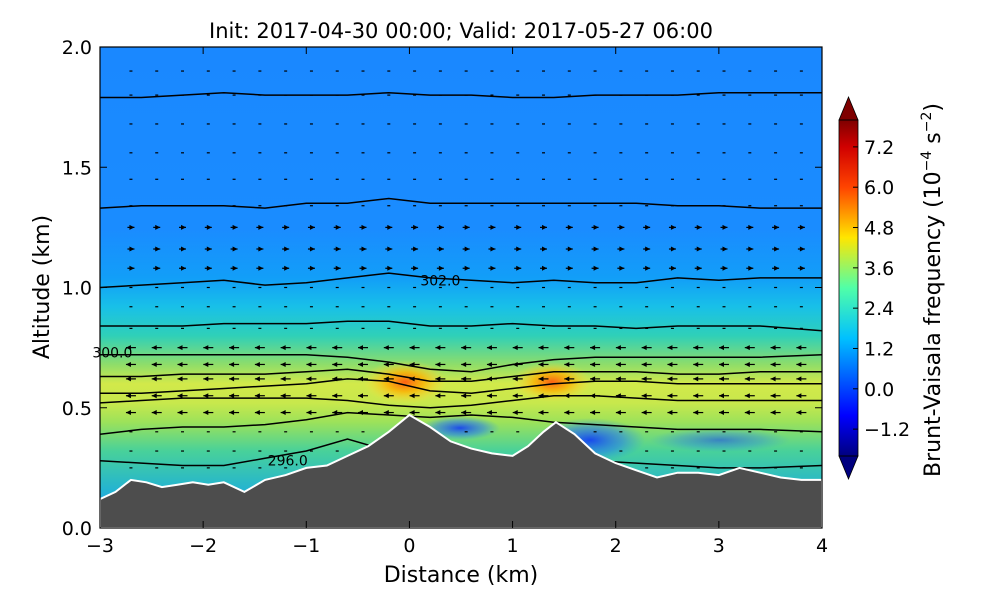 This screenshot has width=1000, height=600. I want to click on contour-label-2: 296.0, so click(288, 462).